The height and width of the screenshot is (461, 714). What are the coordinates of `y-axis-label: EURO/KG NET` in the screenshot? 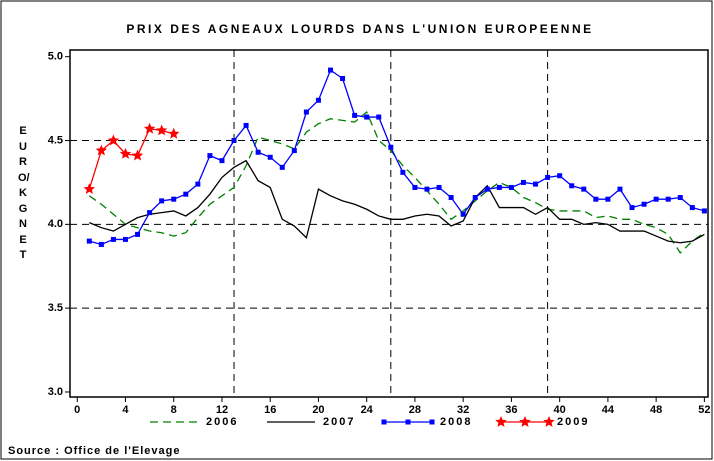 It's located at (24, 193).